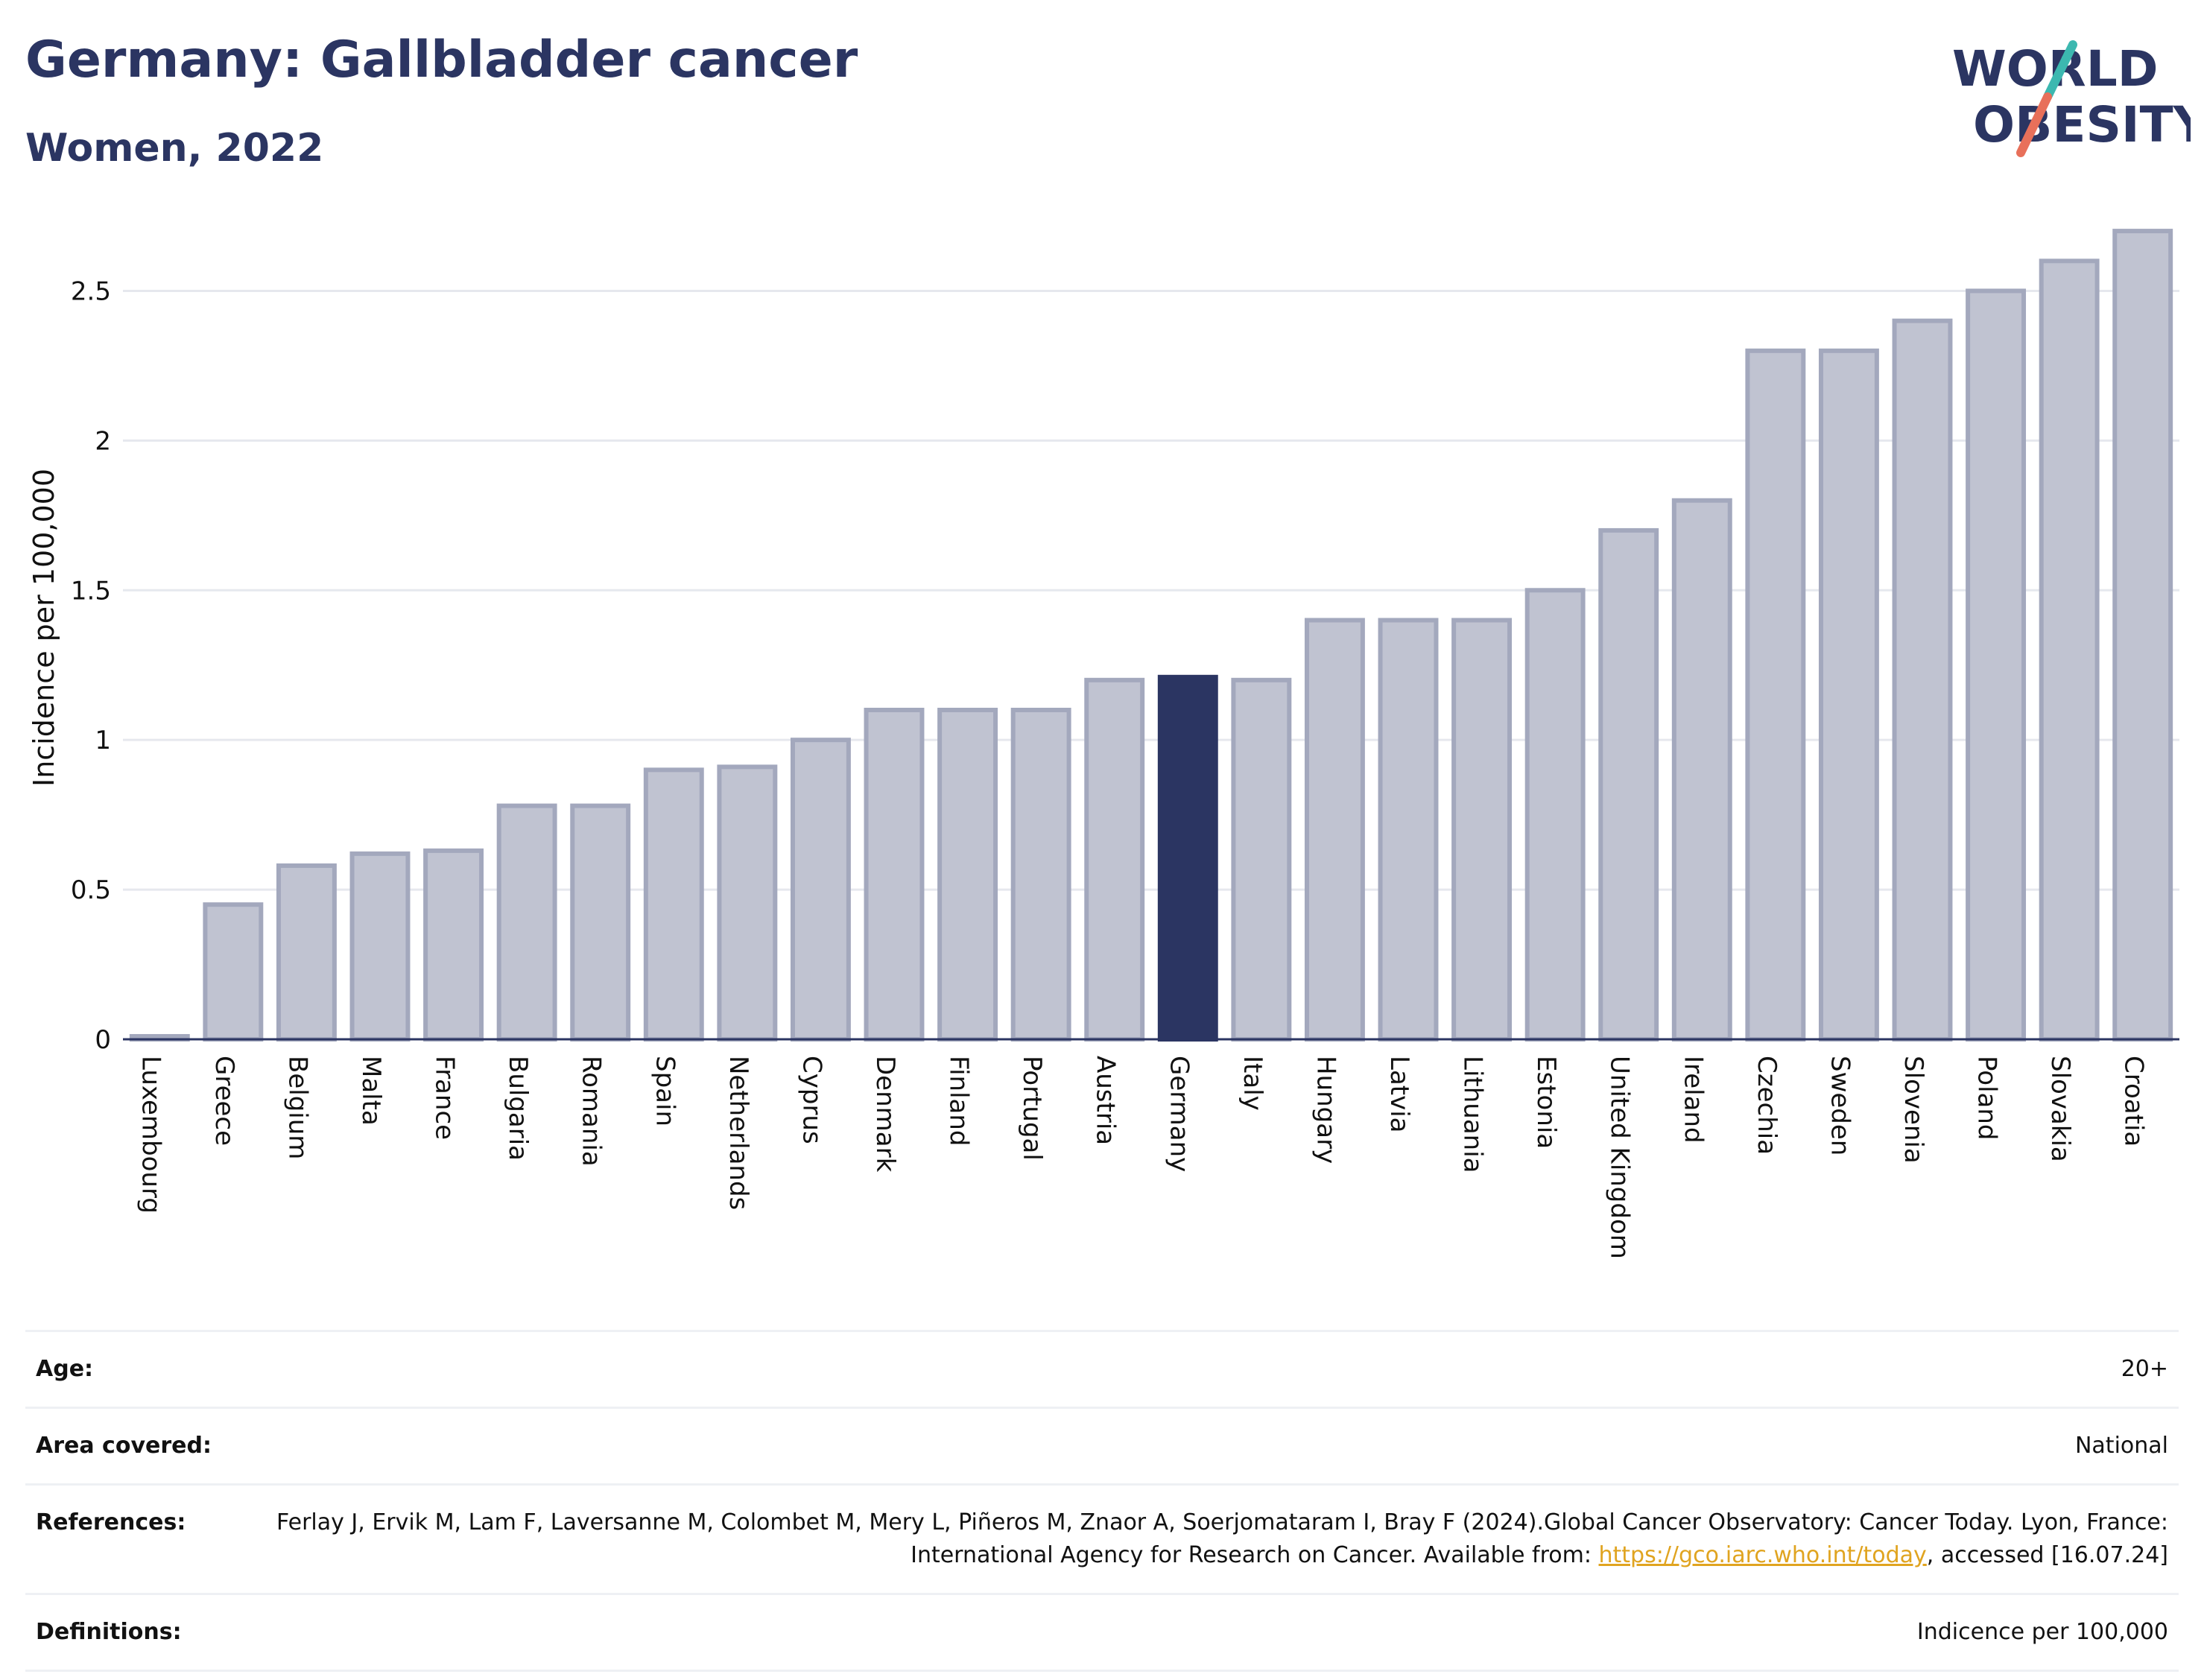 Image resolution: width=2204 pixels, height=1680 pixels. I want to click on bar-slovakia, so click(2069, 650).